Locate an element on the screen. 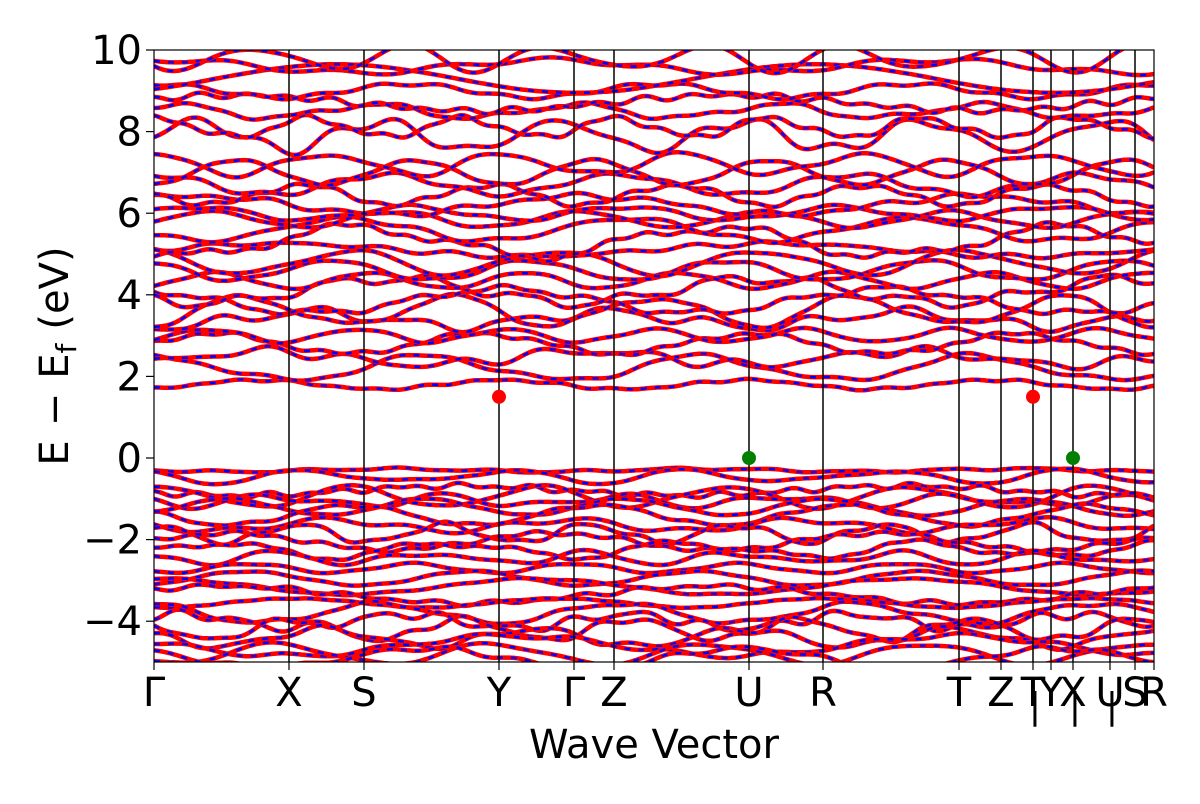 The image size is (1200, 804). y-tick-label: 10 is located at coordinates (116, 51).